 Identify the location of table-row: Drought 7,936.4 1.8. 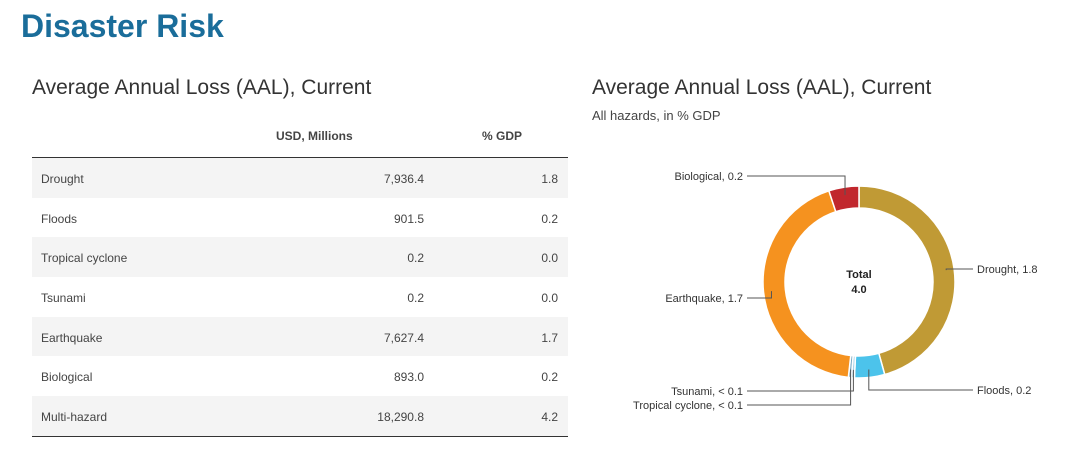
(300, 178).